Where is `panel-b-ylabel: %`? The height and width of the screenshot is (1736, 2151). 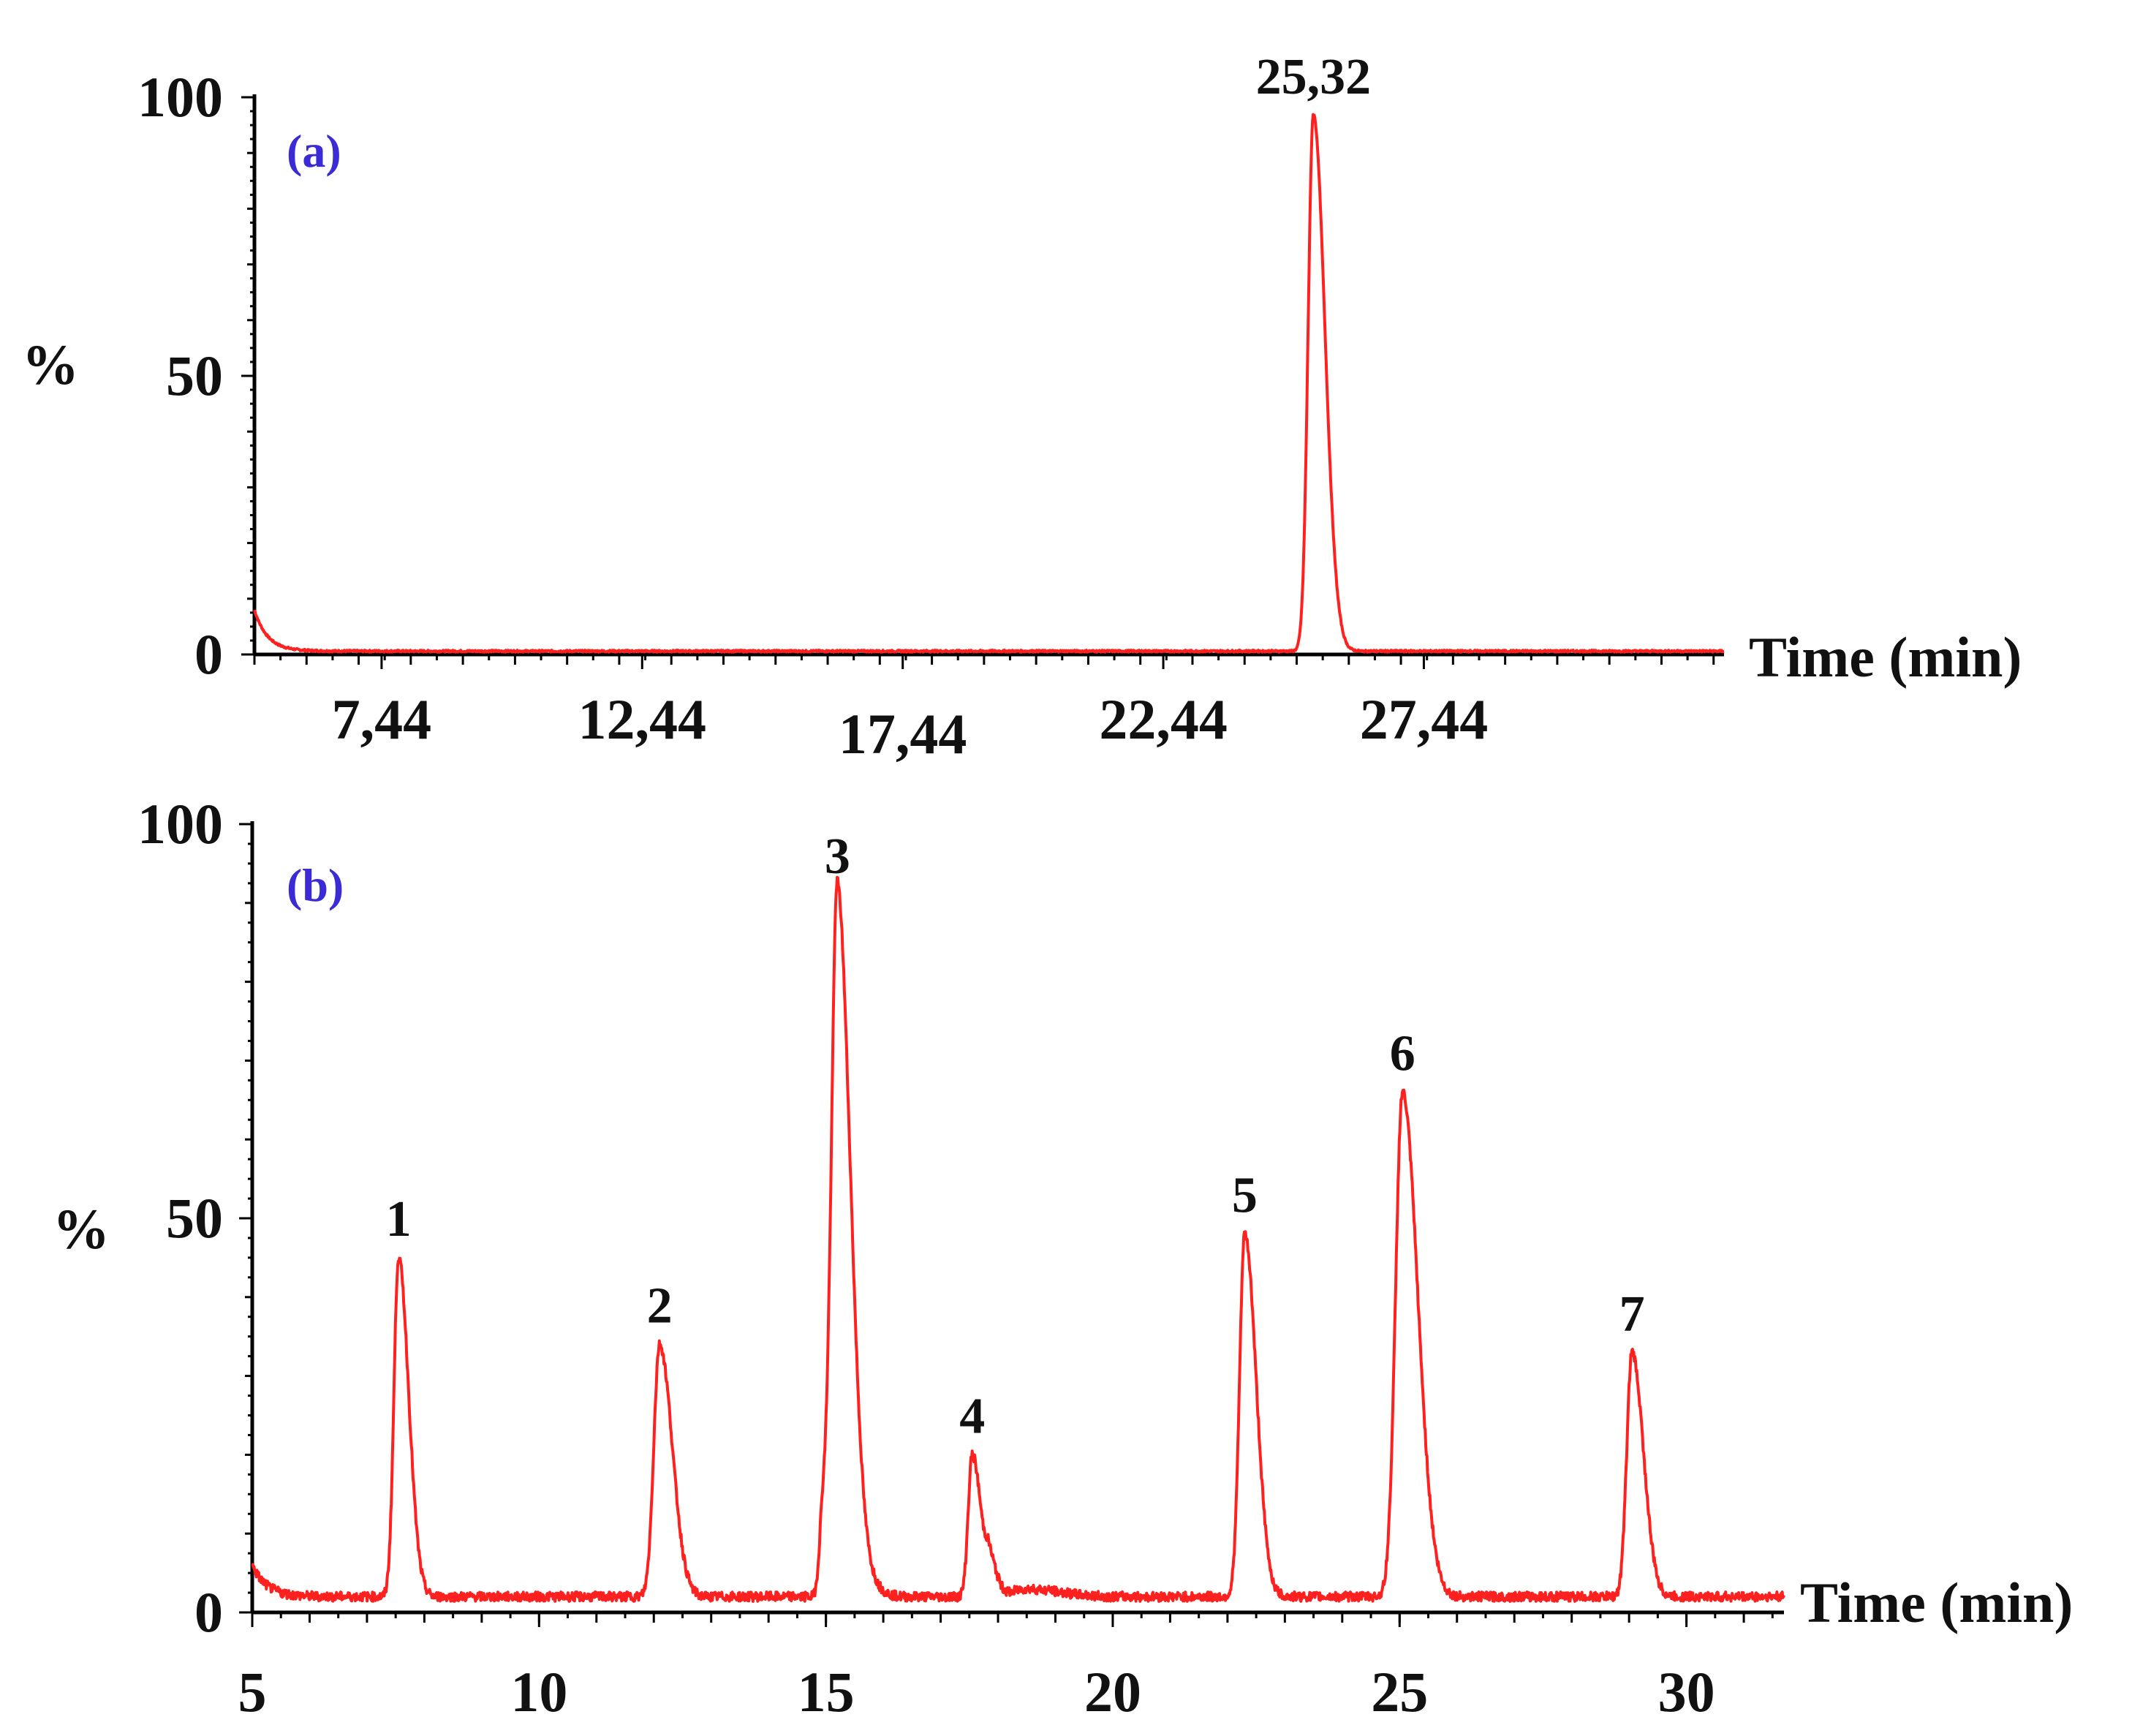
panel-b-ylabel: % is located at coordinates (81, 1229).